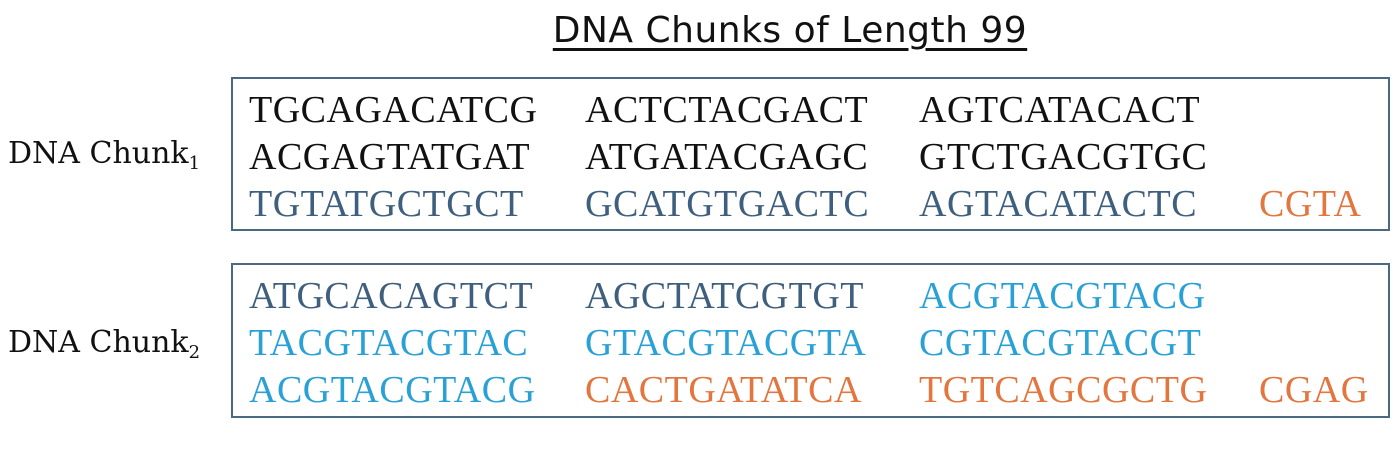 The width and height of the screenshot is (1400, 469). What do you see at coordinates (726, 343) in the screenshot?
I see `sequence-segment: GTACGTACGTA` at bounding box center [726, 343].